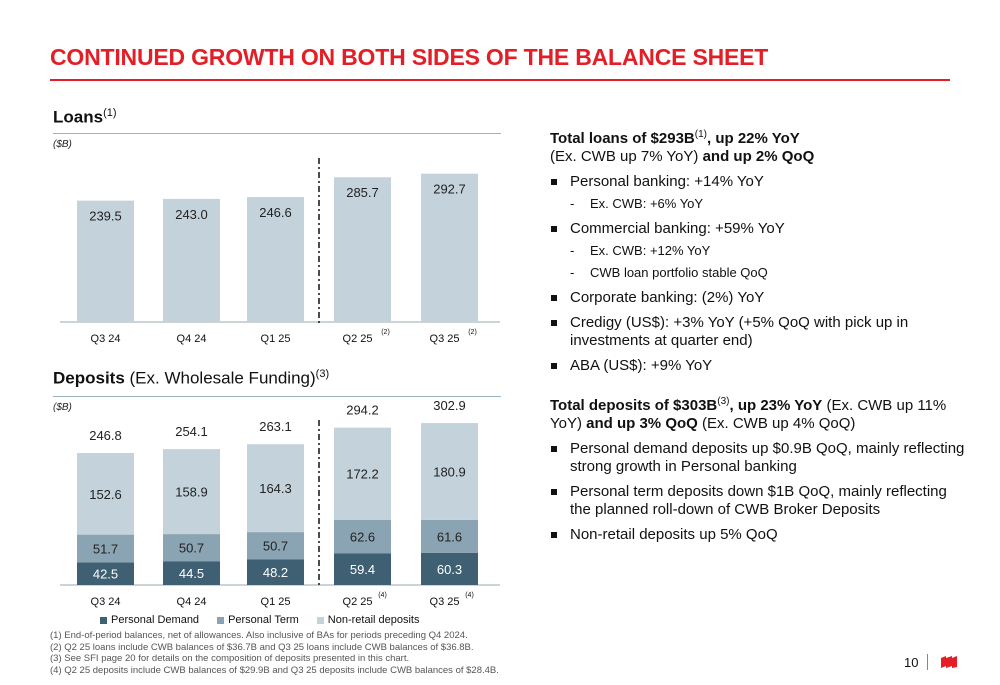 The width and height of the screenshot is (1000, 685). I want to click on deposits-segment-label: 60.3, so click(449, 569).